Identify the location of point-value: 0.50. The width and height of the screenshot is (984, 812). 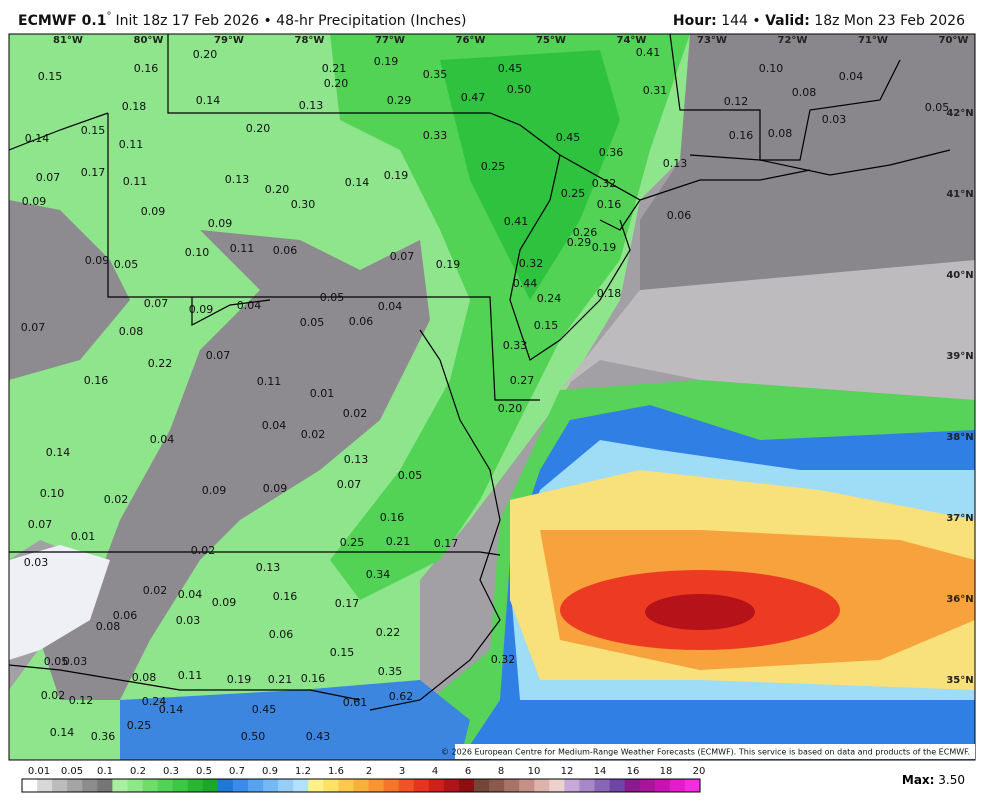
(519, 89).